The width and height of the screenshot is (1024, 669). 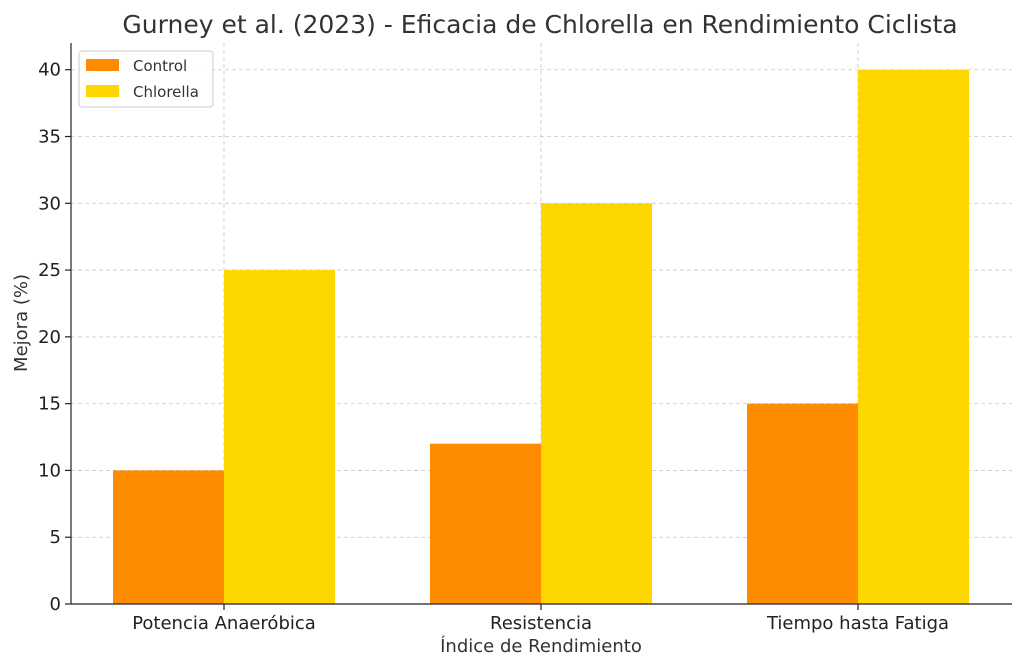 I want to click on legend-swatch-control, so click(x=102, y=65).